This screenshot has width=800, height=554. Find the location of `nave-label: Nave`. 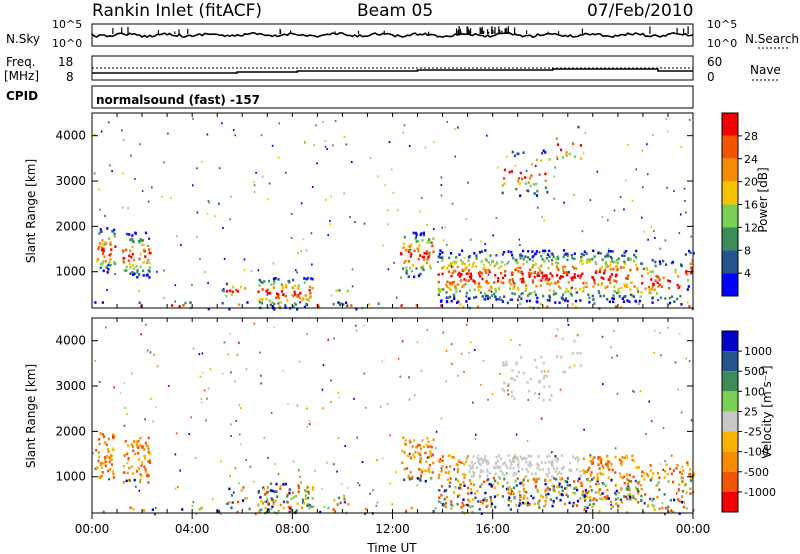

nave-label: Nave is located at coordinates (765, 70).